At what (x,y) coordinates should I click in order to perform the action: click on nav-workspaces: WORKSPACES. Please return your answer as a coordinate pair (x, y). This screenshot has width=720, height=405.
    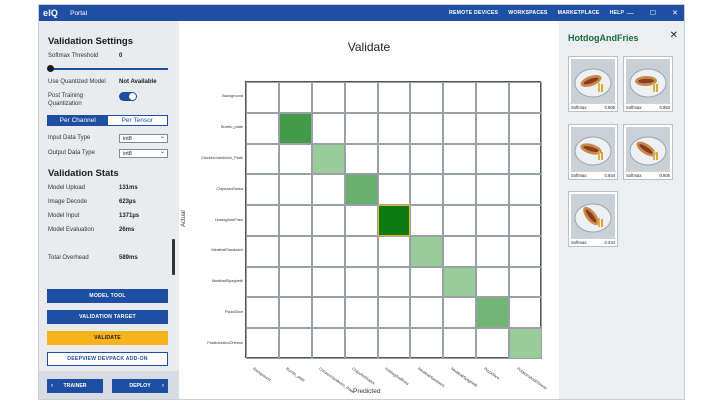
    Looking at the image, I should click on (528, 13).